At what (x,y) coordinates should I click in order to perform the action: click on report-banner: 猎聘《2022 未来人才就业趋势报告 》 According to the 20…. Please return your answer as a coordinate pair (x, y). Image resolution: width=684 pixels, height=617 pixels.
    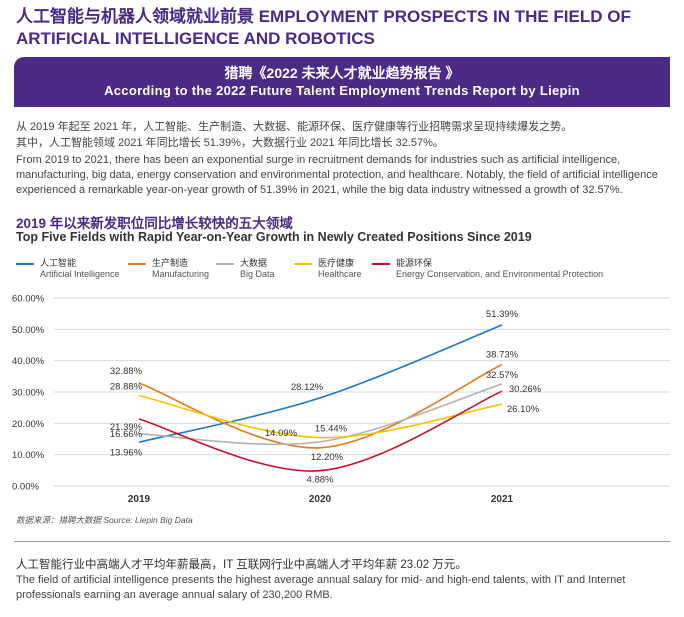
    Looking at the image, I should click on (342, 82).